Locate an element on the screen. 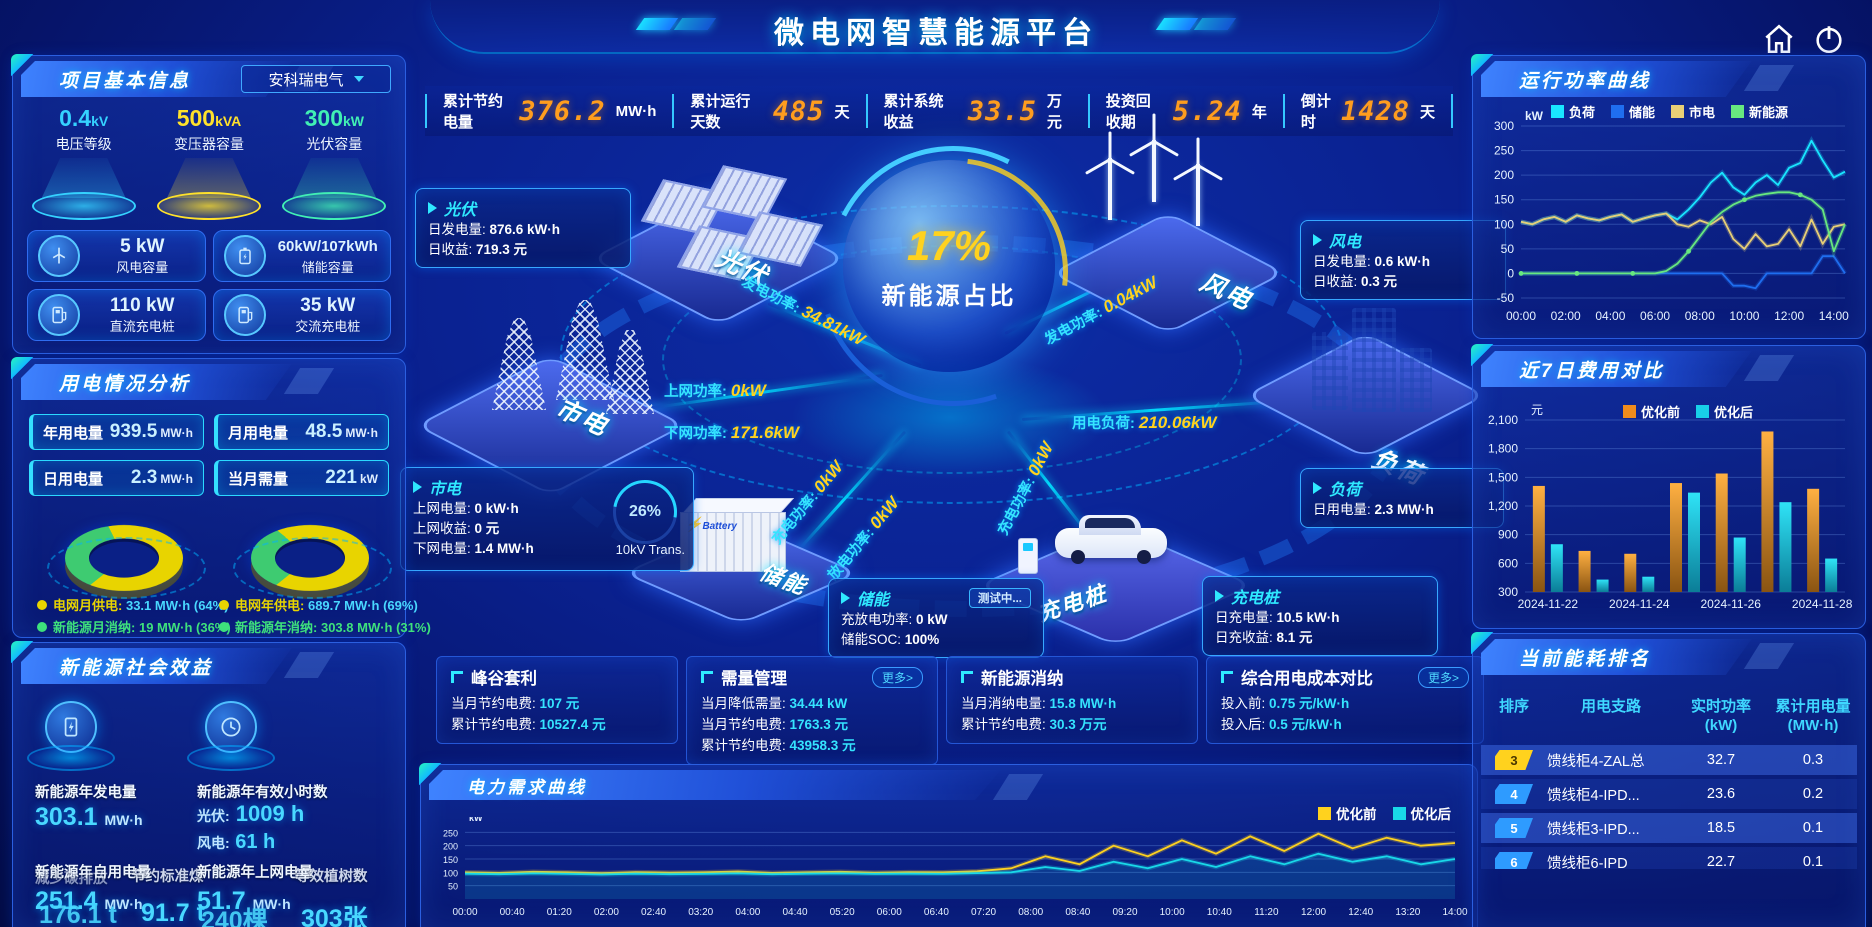 The width and height of the screenshot is (1872, 927). capacity-card-3: 35 kW 交流充电桩 is located at coordinates (301, 315).